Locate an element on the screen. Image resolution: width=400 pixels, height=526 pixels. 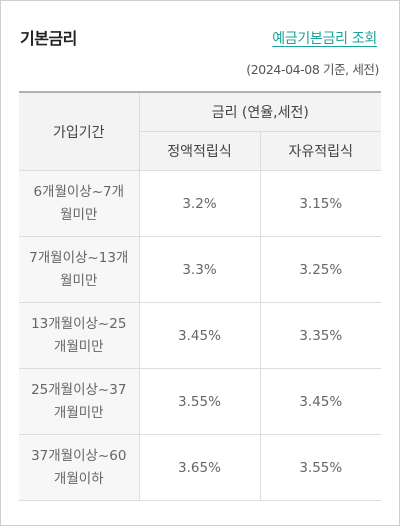
fixed-rate-cell: 3.65% is located at coordinates (200, 467).